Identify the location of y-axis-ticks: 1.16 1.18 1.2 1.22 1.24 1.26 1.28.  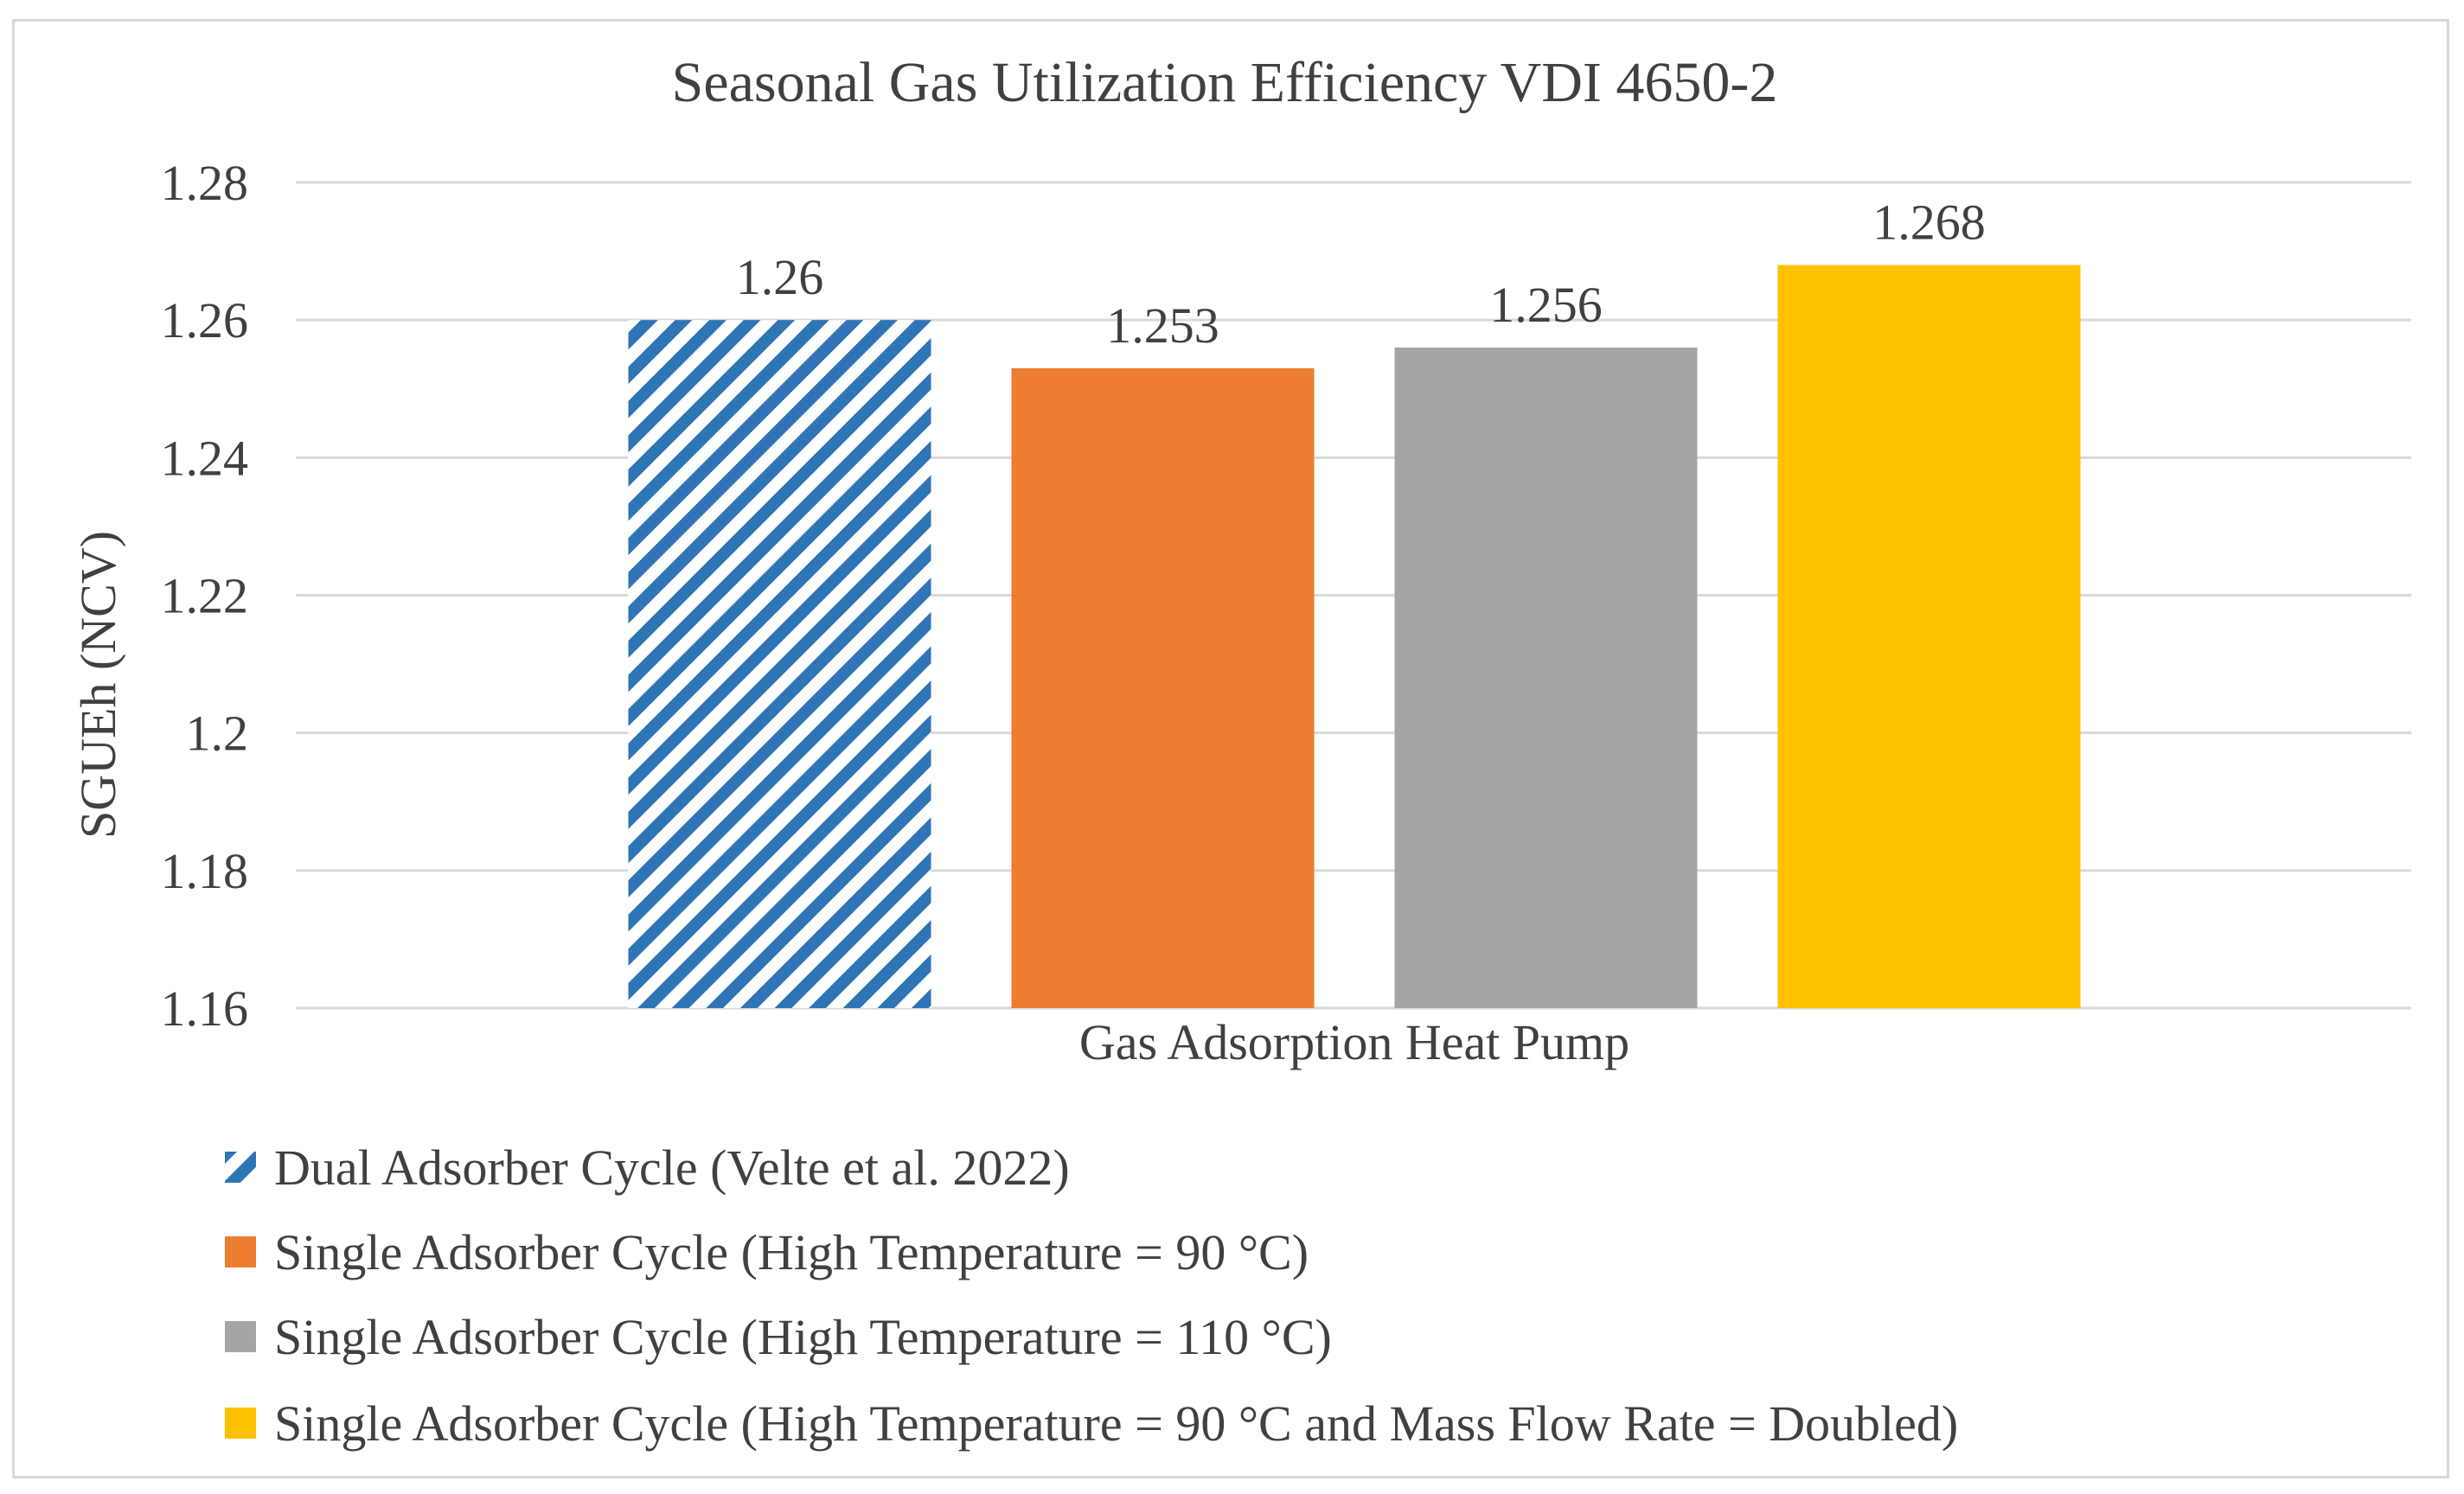
(205, 596).